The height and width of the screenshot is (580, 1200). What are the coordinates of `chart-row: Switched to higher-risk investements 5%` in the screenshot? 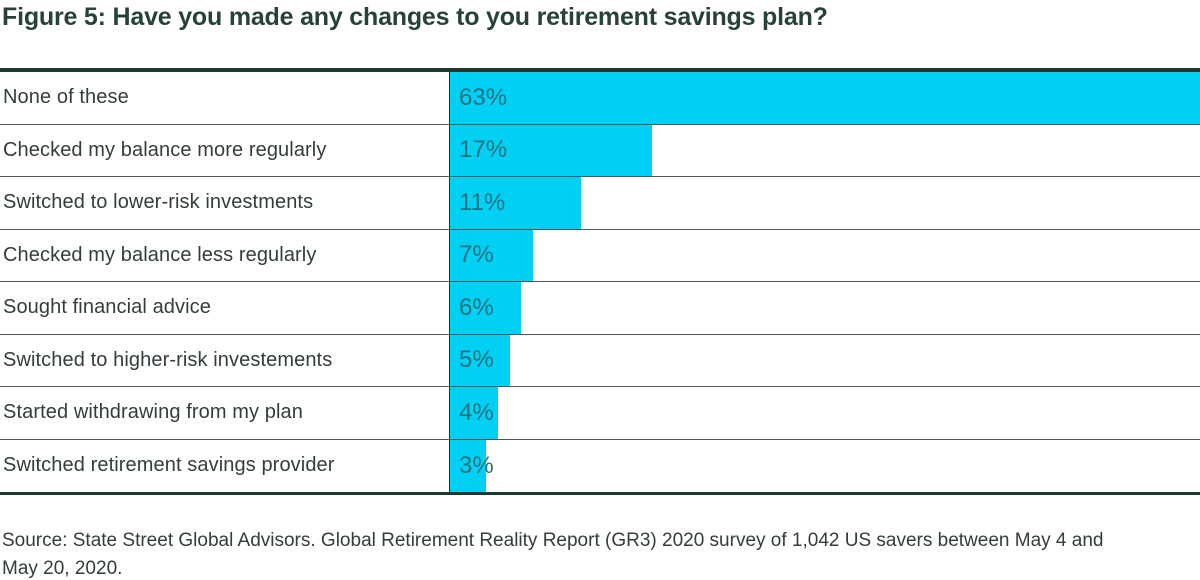 It's located at (600, 360).